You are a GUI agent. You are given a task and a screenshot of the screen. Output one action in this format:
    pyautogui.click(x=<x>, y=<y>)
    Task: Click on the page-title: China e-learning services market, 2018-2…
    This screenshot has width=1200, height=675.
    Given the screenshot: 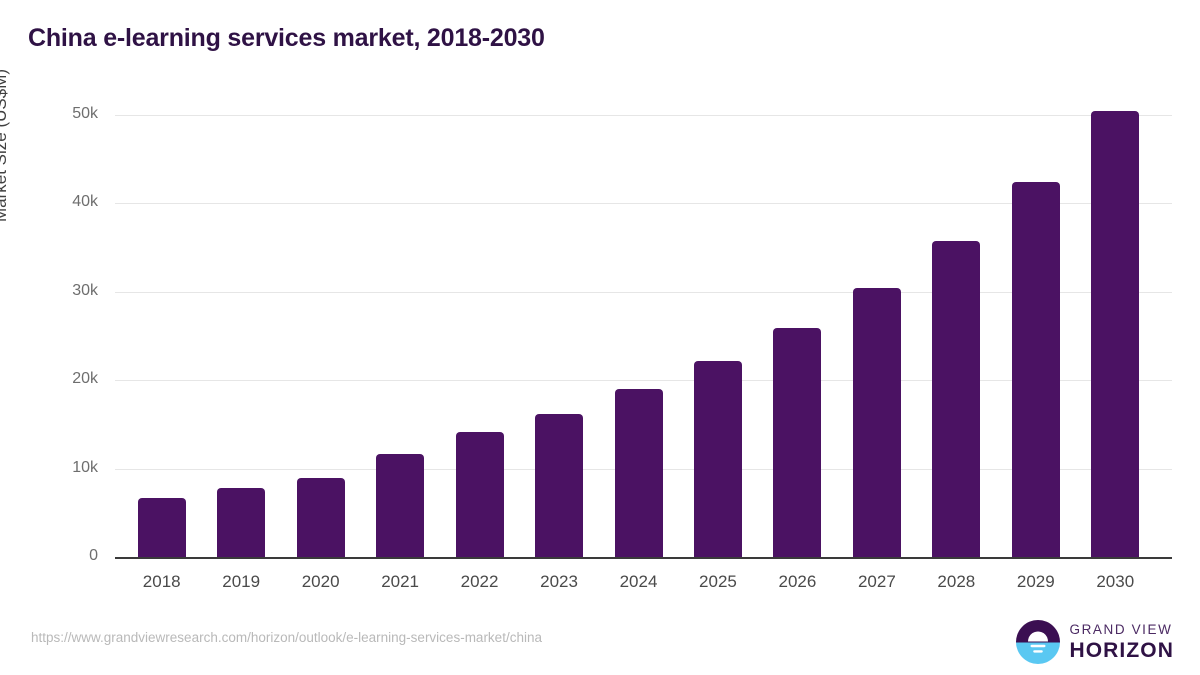 What is the action you would take?
    pyautogui.click(x=286, y=38)
    